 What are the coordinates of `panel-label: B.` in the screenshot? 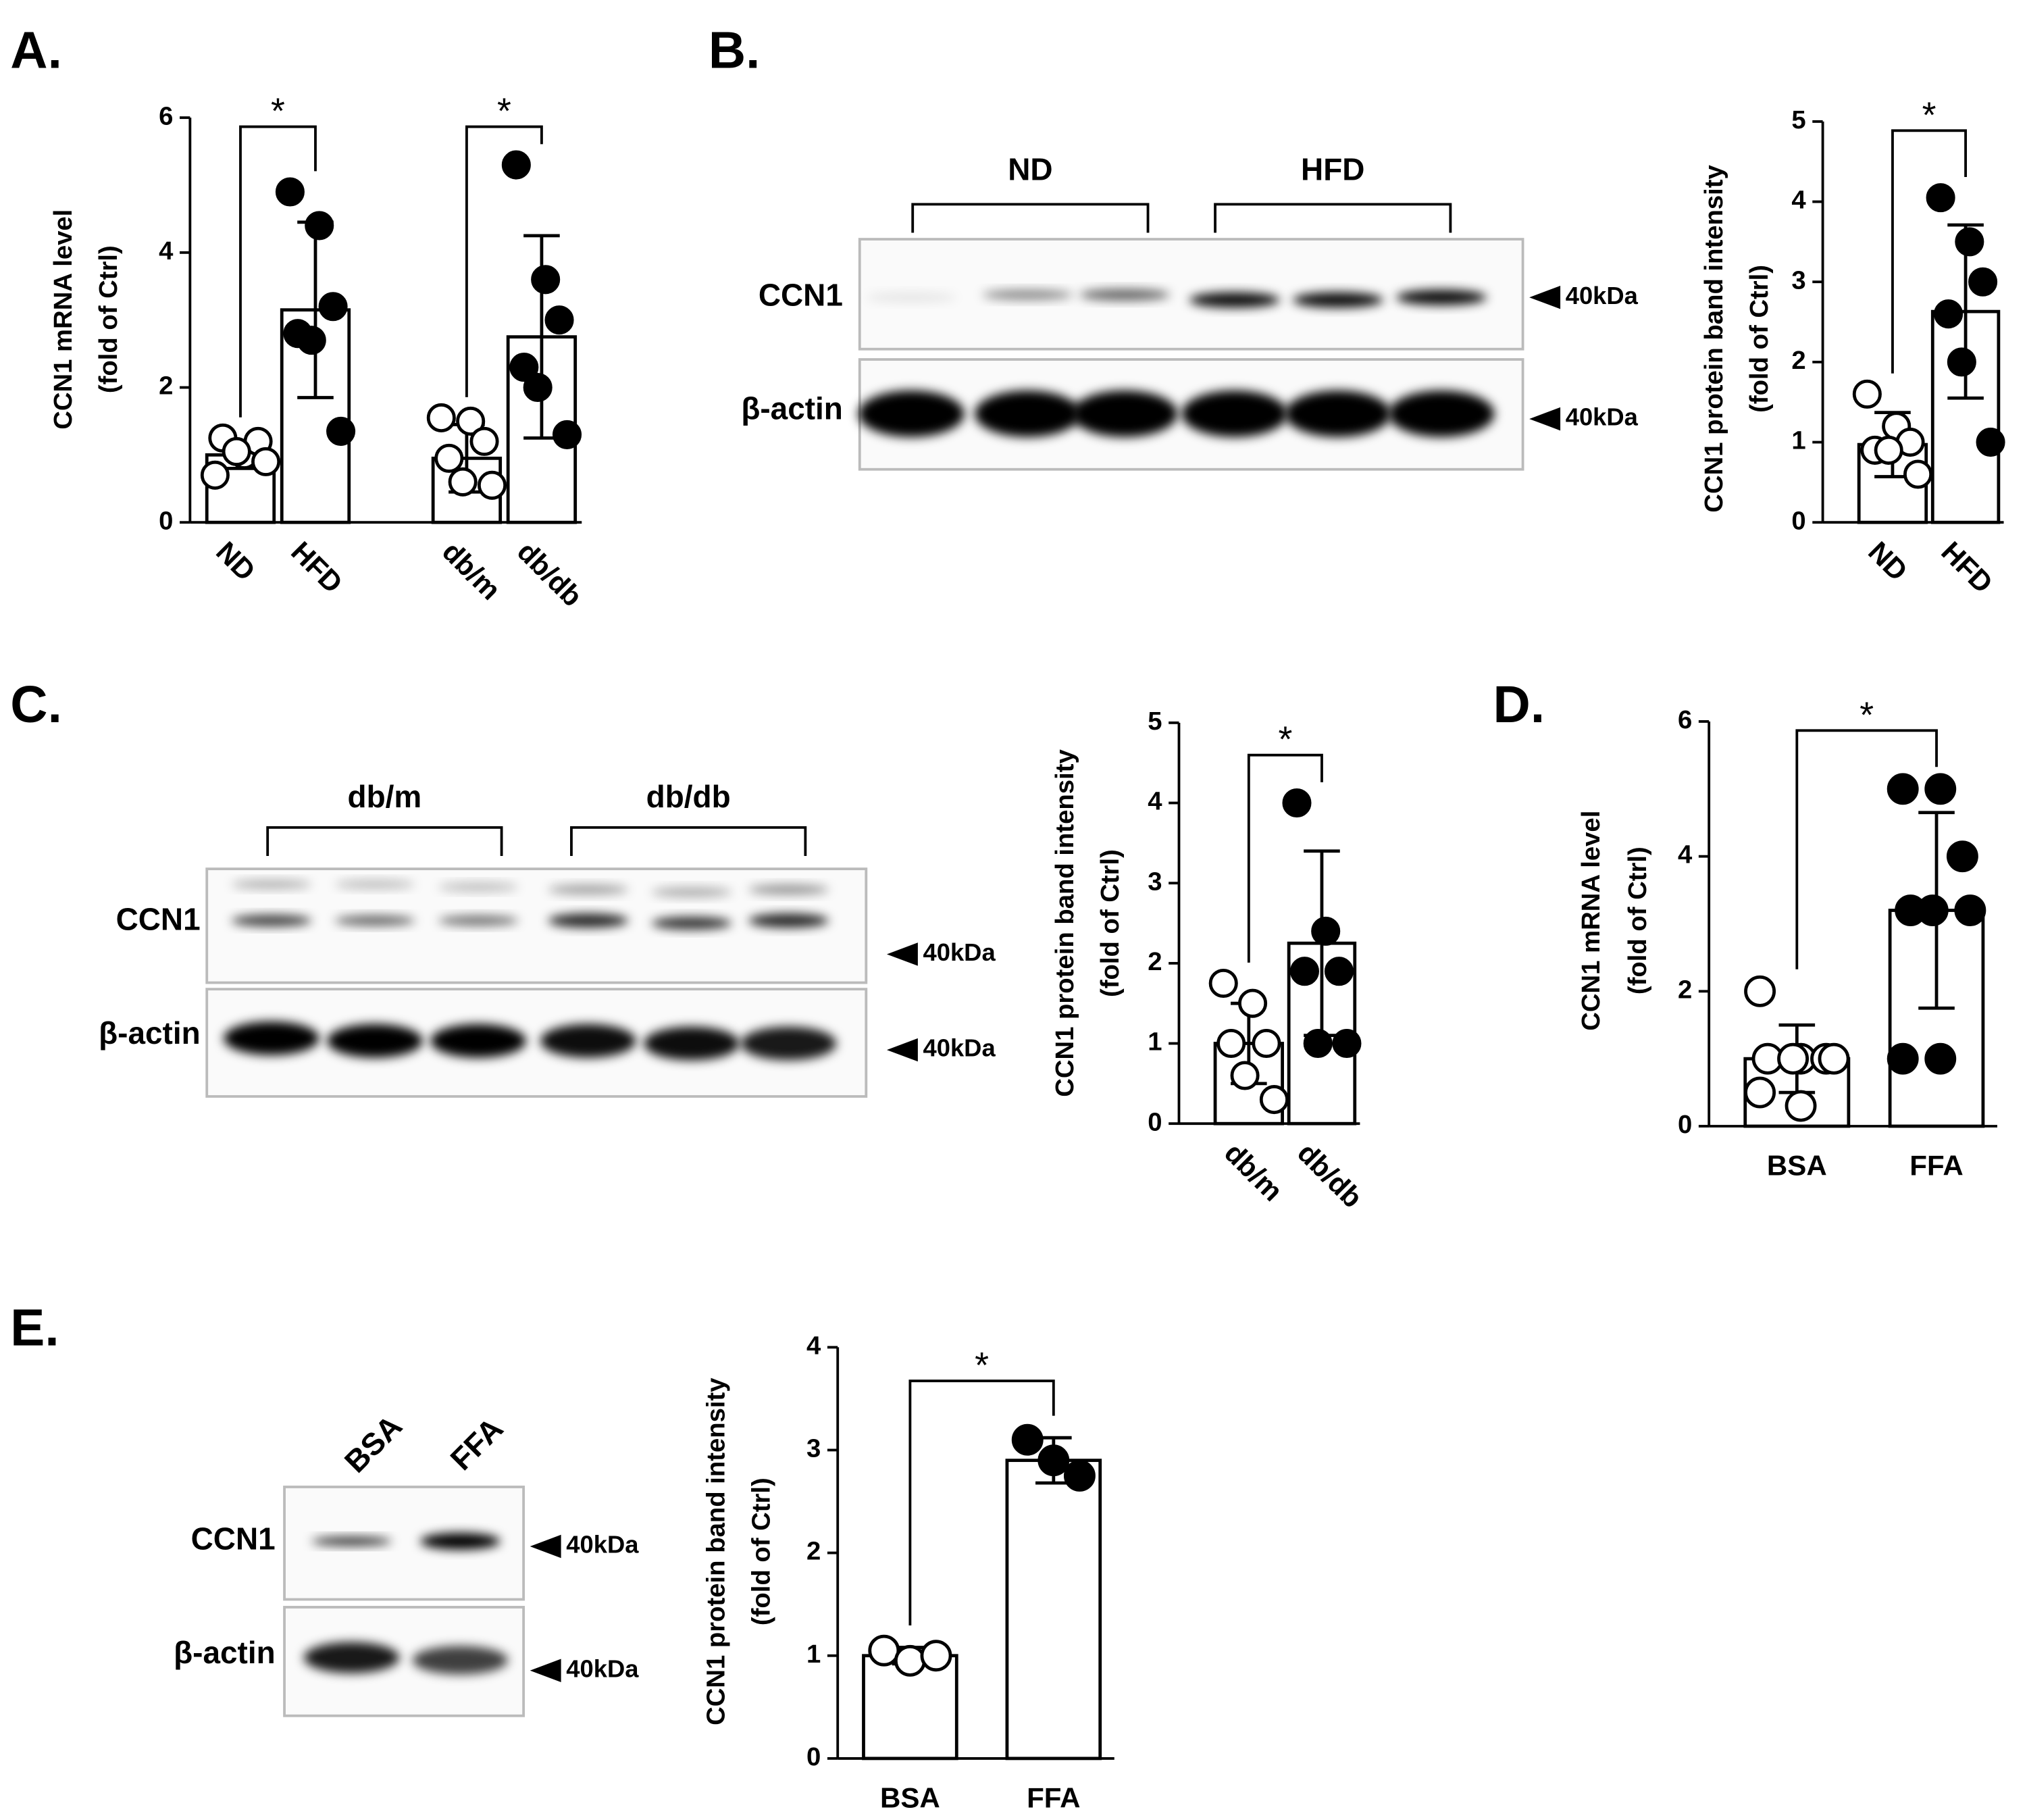 It's located at (735, 51).